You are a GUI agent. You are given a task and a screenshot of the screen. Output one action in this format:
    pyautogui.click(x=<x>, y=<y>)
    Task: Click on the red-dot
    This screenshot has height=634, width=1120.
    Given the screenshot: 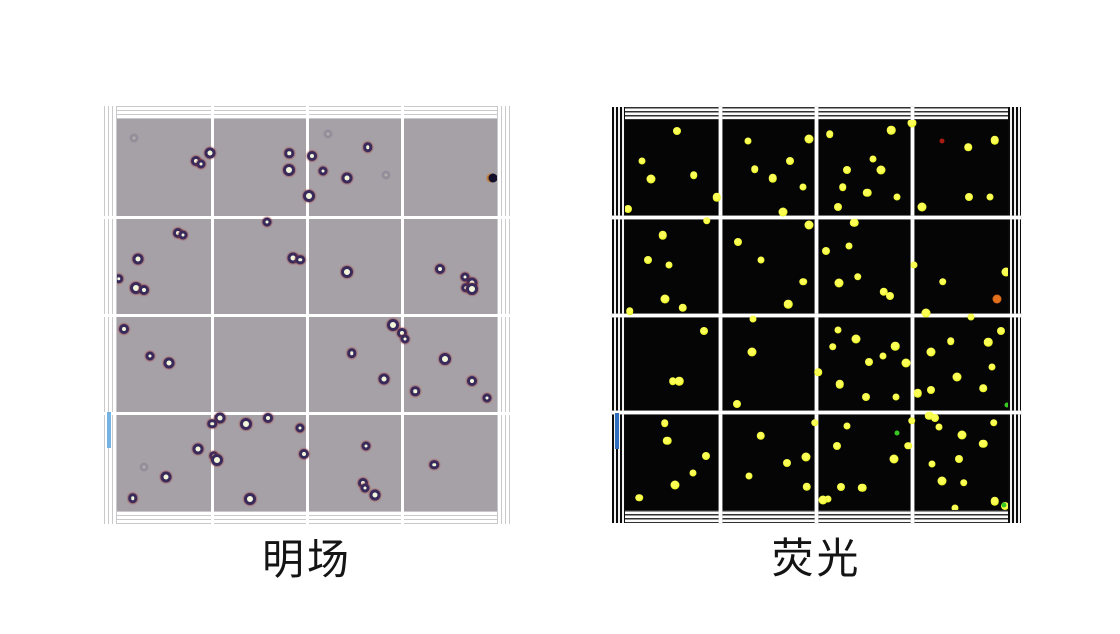 What is the action you would take?
    pyautogui.click(x=942, y=141)
    